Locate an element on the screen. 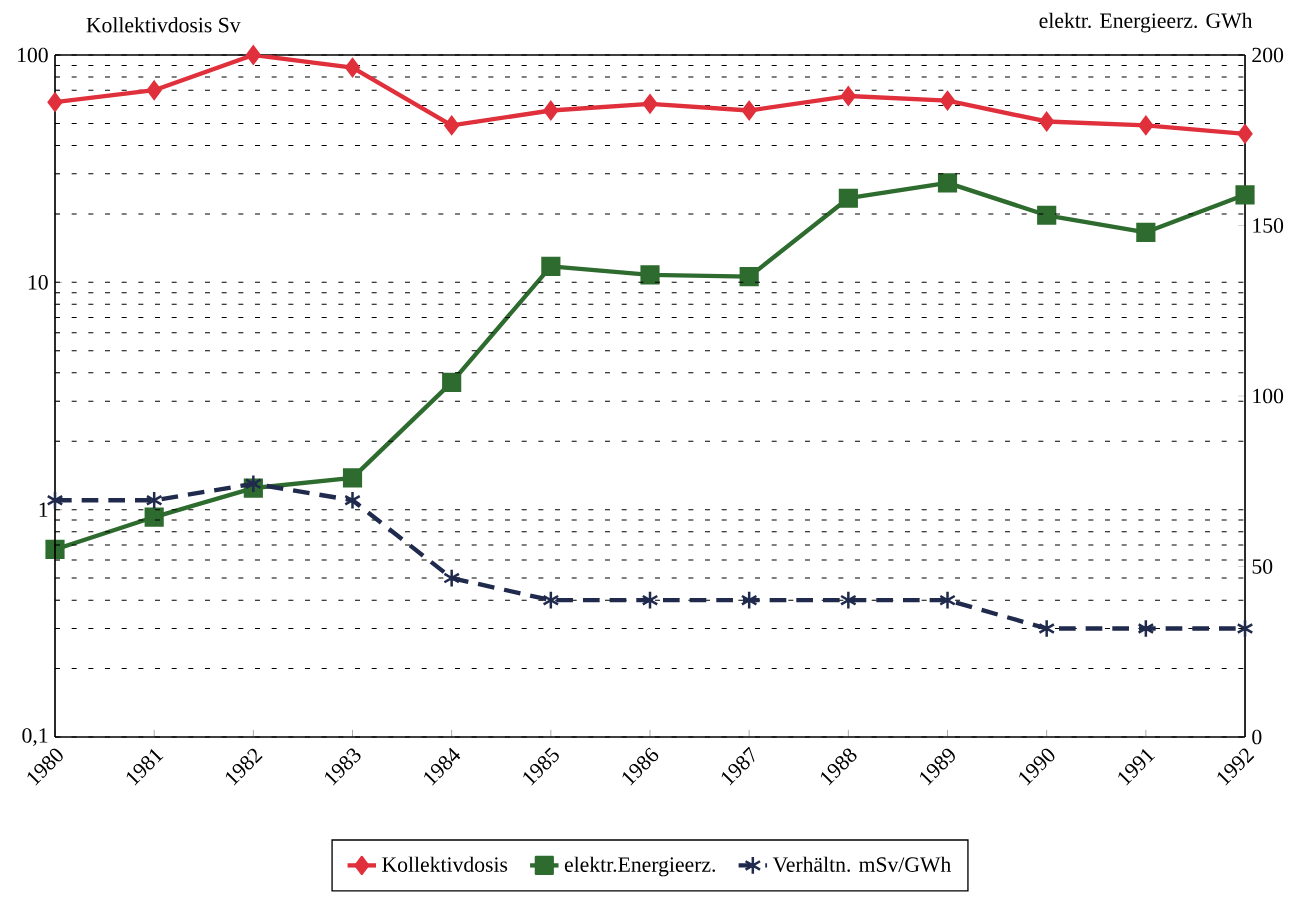 Image resolution: width=1305 pixels, height=919 pixels. y2-tick-label: 0 is located at coordinates (1257, 737).